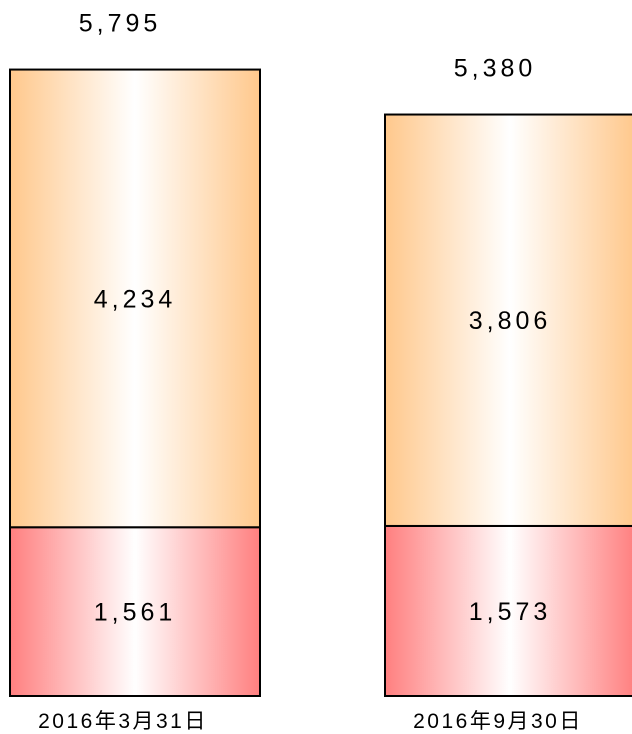  Describe the element at coordinates (495, 69) in the screenshot. I see `total-value-label-2: 5,380` at that location.